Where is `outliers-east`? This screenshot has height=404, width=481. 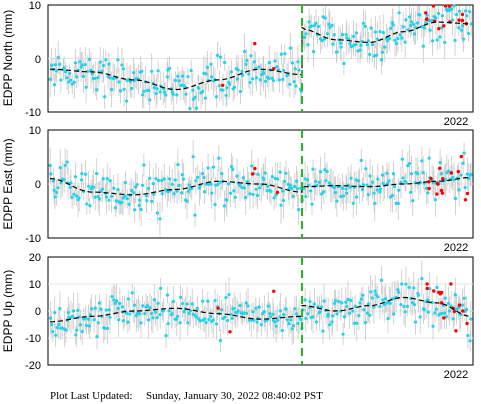
outliers-east is located at coordinates (360, 178).